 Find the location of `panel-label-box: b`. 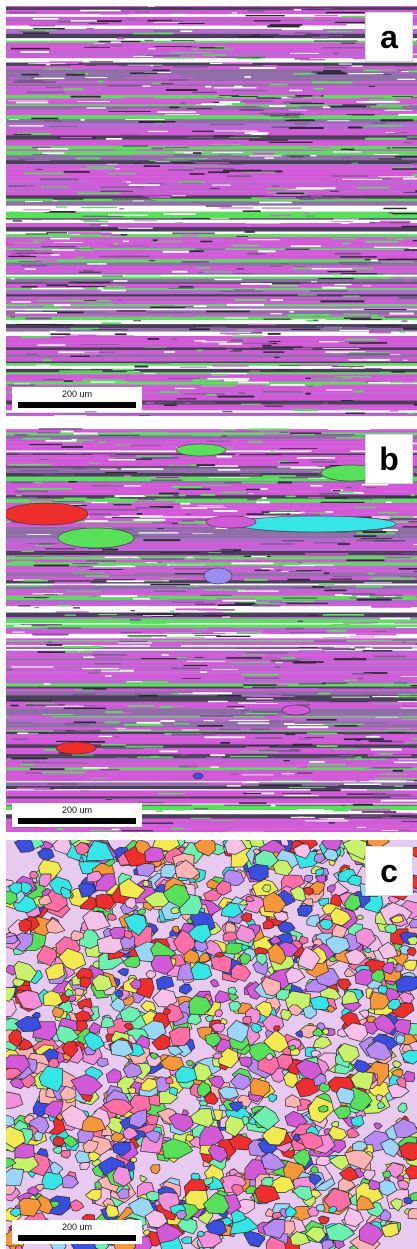

panel-label-box: b is located at coordinates (389, 459).